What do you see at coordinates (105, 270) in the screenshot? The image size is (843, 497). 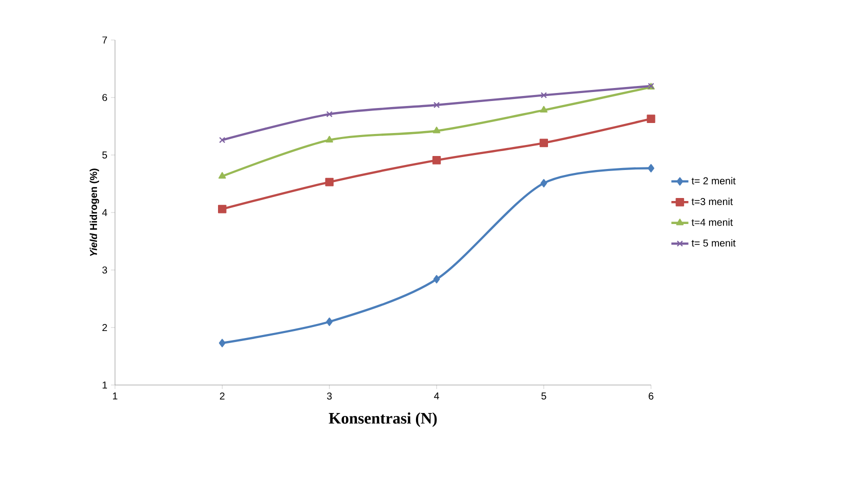 I see `y-tick-label: 3` at bounding box center [105, 270].